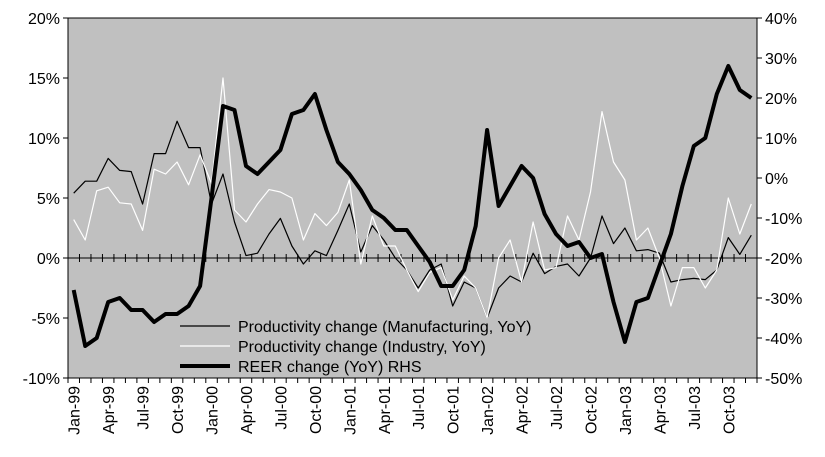 This screenshot has height=457, width=825. Describe the element at coordinates (419, 408) in the screenshot. I see `x-tick-label: Jul-01` at that location.